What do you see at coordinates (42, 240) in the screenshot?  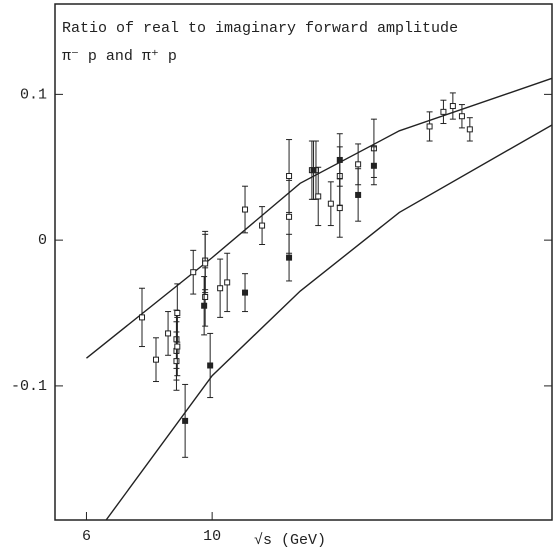 I see `y-tick-label: 0` at bounding box center [42, 240].